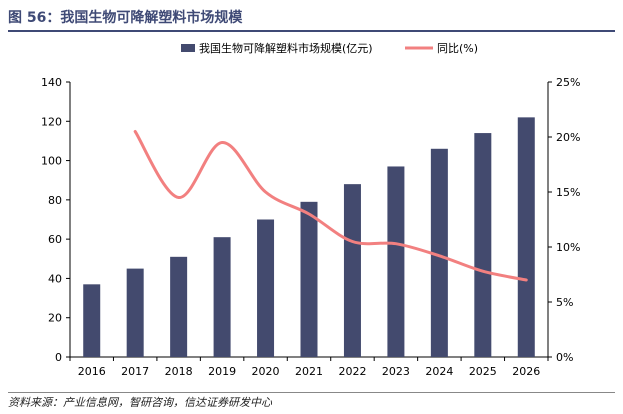  Describe the element at coordinates (51, 161) in the screenshot. I see `left-tick-label: 100` at that location.